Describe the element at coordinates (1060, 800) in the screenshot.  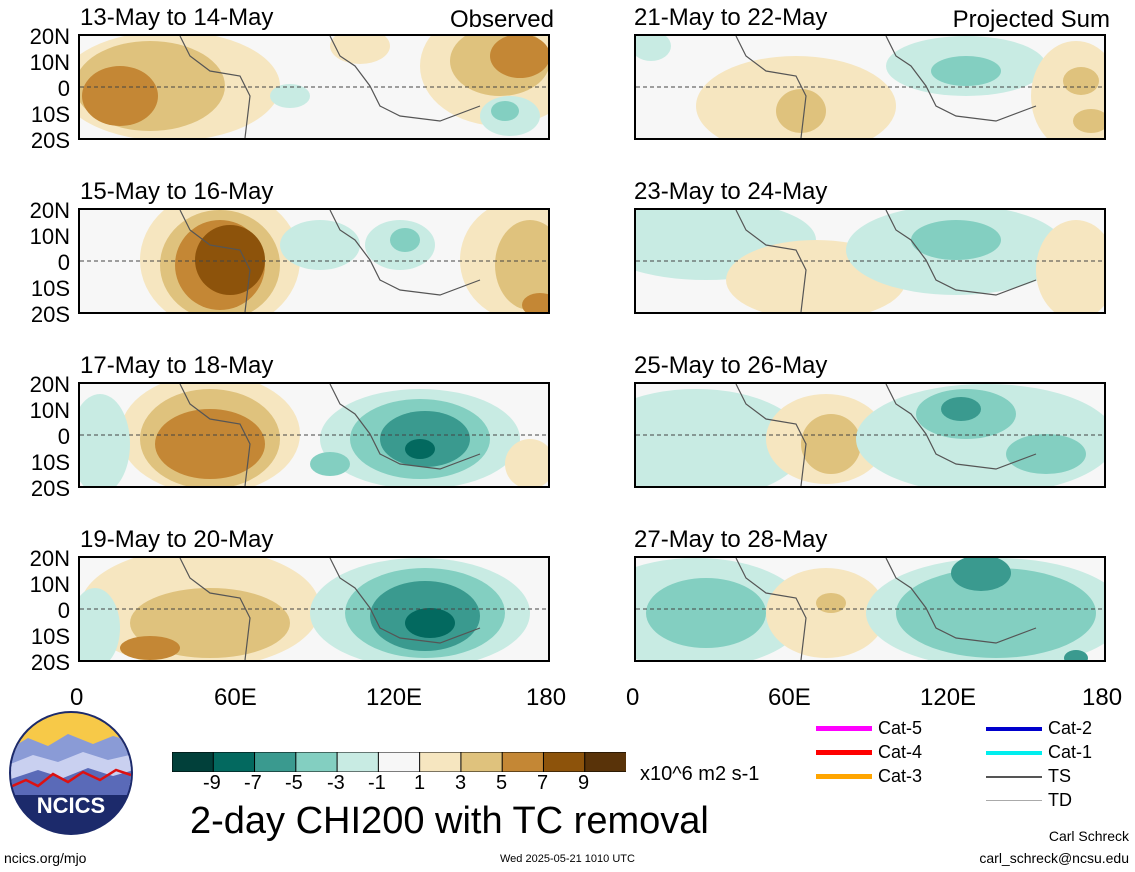
I see `legend-label: TD` at that location.